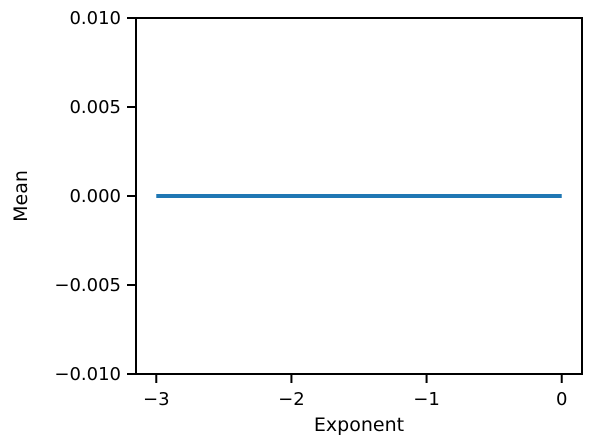  I want to click on y-tick-label: 0.000, so click(95, 196).